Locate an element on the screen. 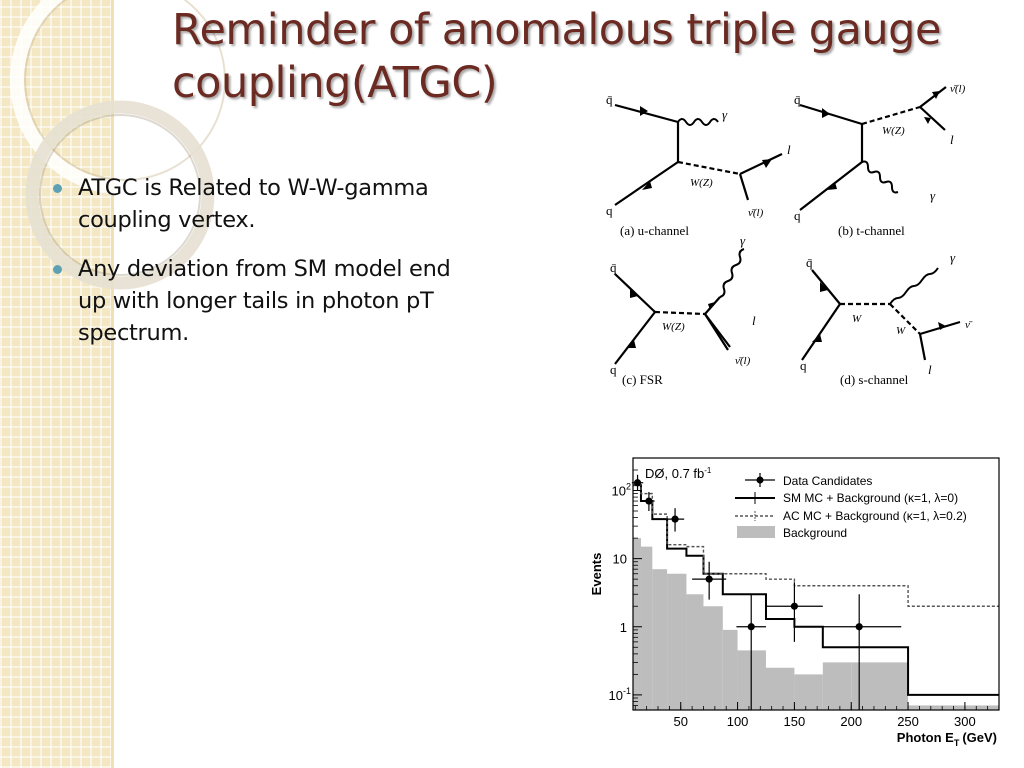 The height and width of the screenshot is (768, 1024). bullet-2-line-2: up with longer tails in photon pT is located at coordinates (256, 301).